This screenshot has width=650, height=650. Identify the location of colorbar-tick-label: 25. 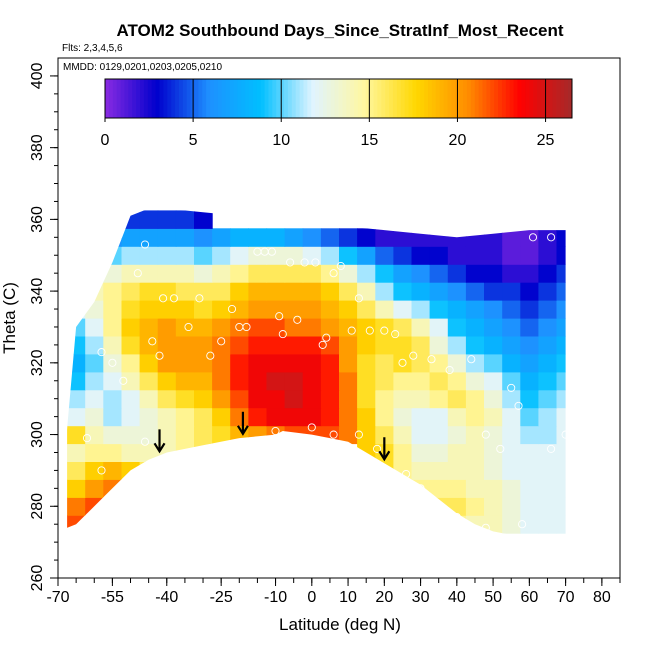
(546, 140).